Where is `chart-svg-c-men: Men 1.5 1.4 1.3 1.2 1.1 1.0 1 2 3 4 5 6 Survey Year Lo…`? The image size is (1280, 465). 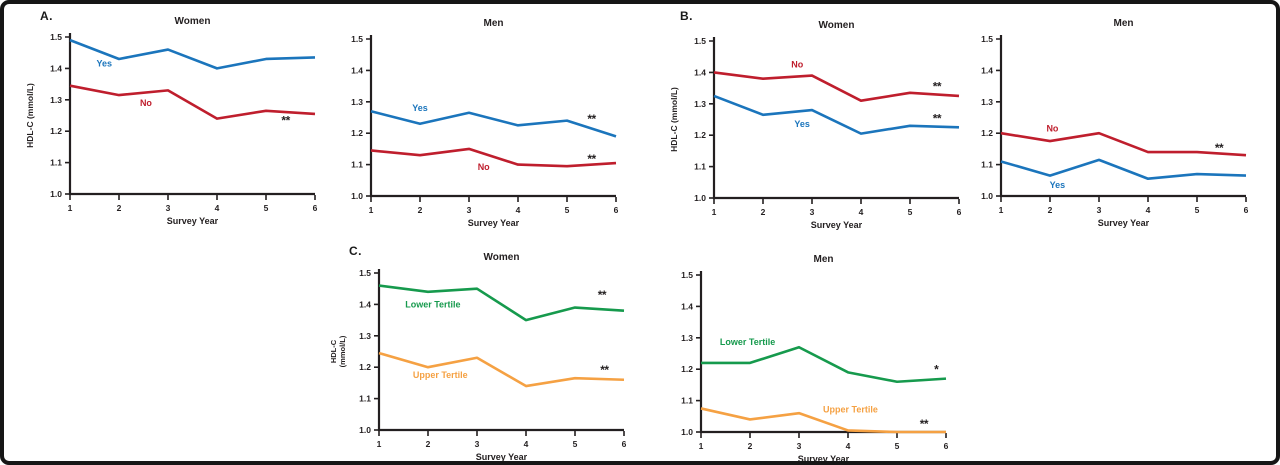 chart-svg-c-men: Men 1.5 1.4 1.3 1.2 1.1 1.0 1 2 3 4 5 6 Survey Year Lo… is located at coordinates (815, 357).